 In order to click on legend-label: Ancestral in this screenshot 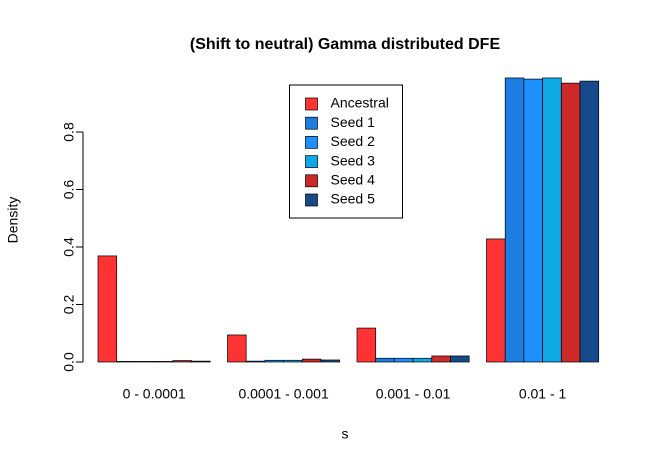, I will do `click(360, 103)`.